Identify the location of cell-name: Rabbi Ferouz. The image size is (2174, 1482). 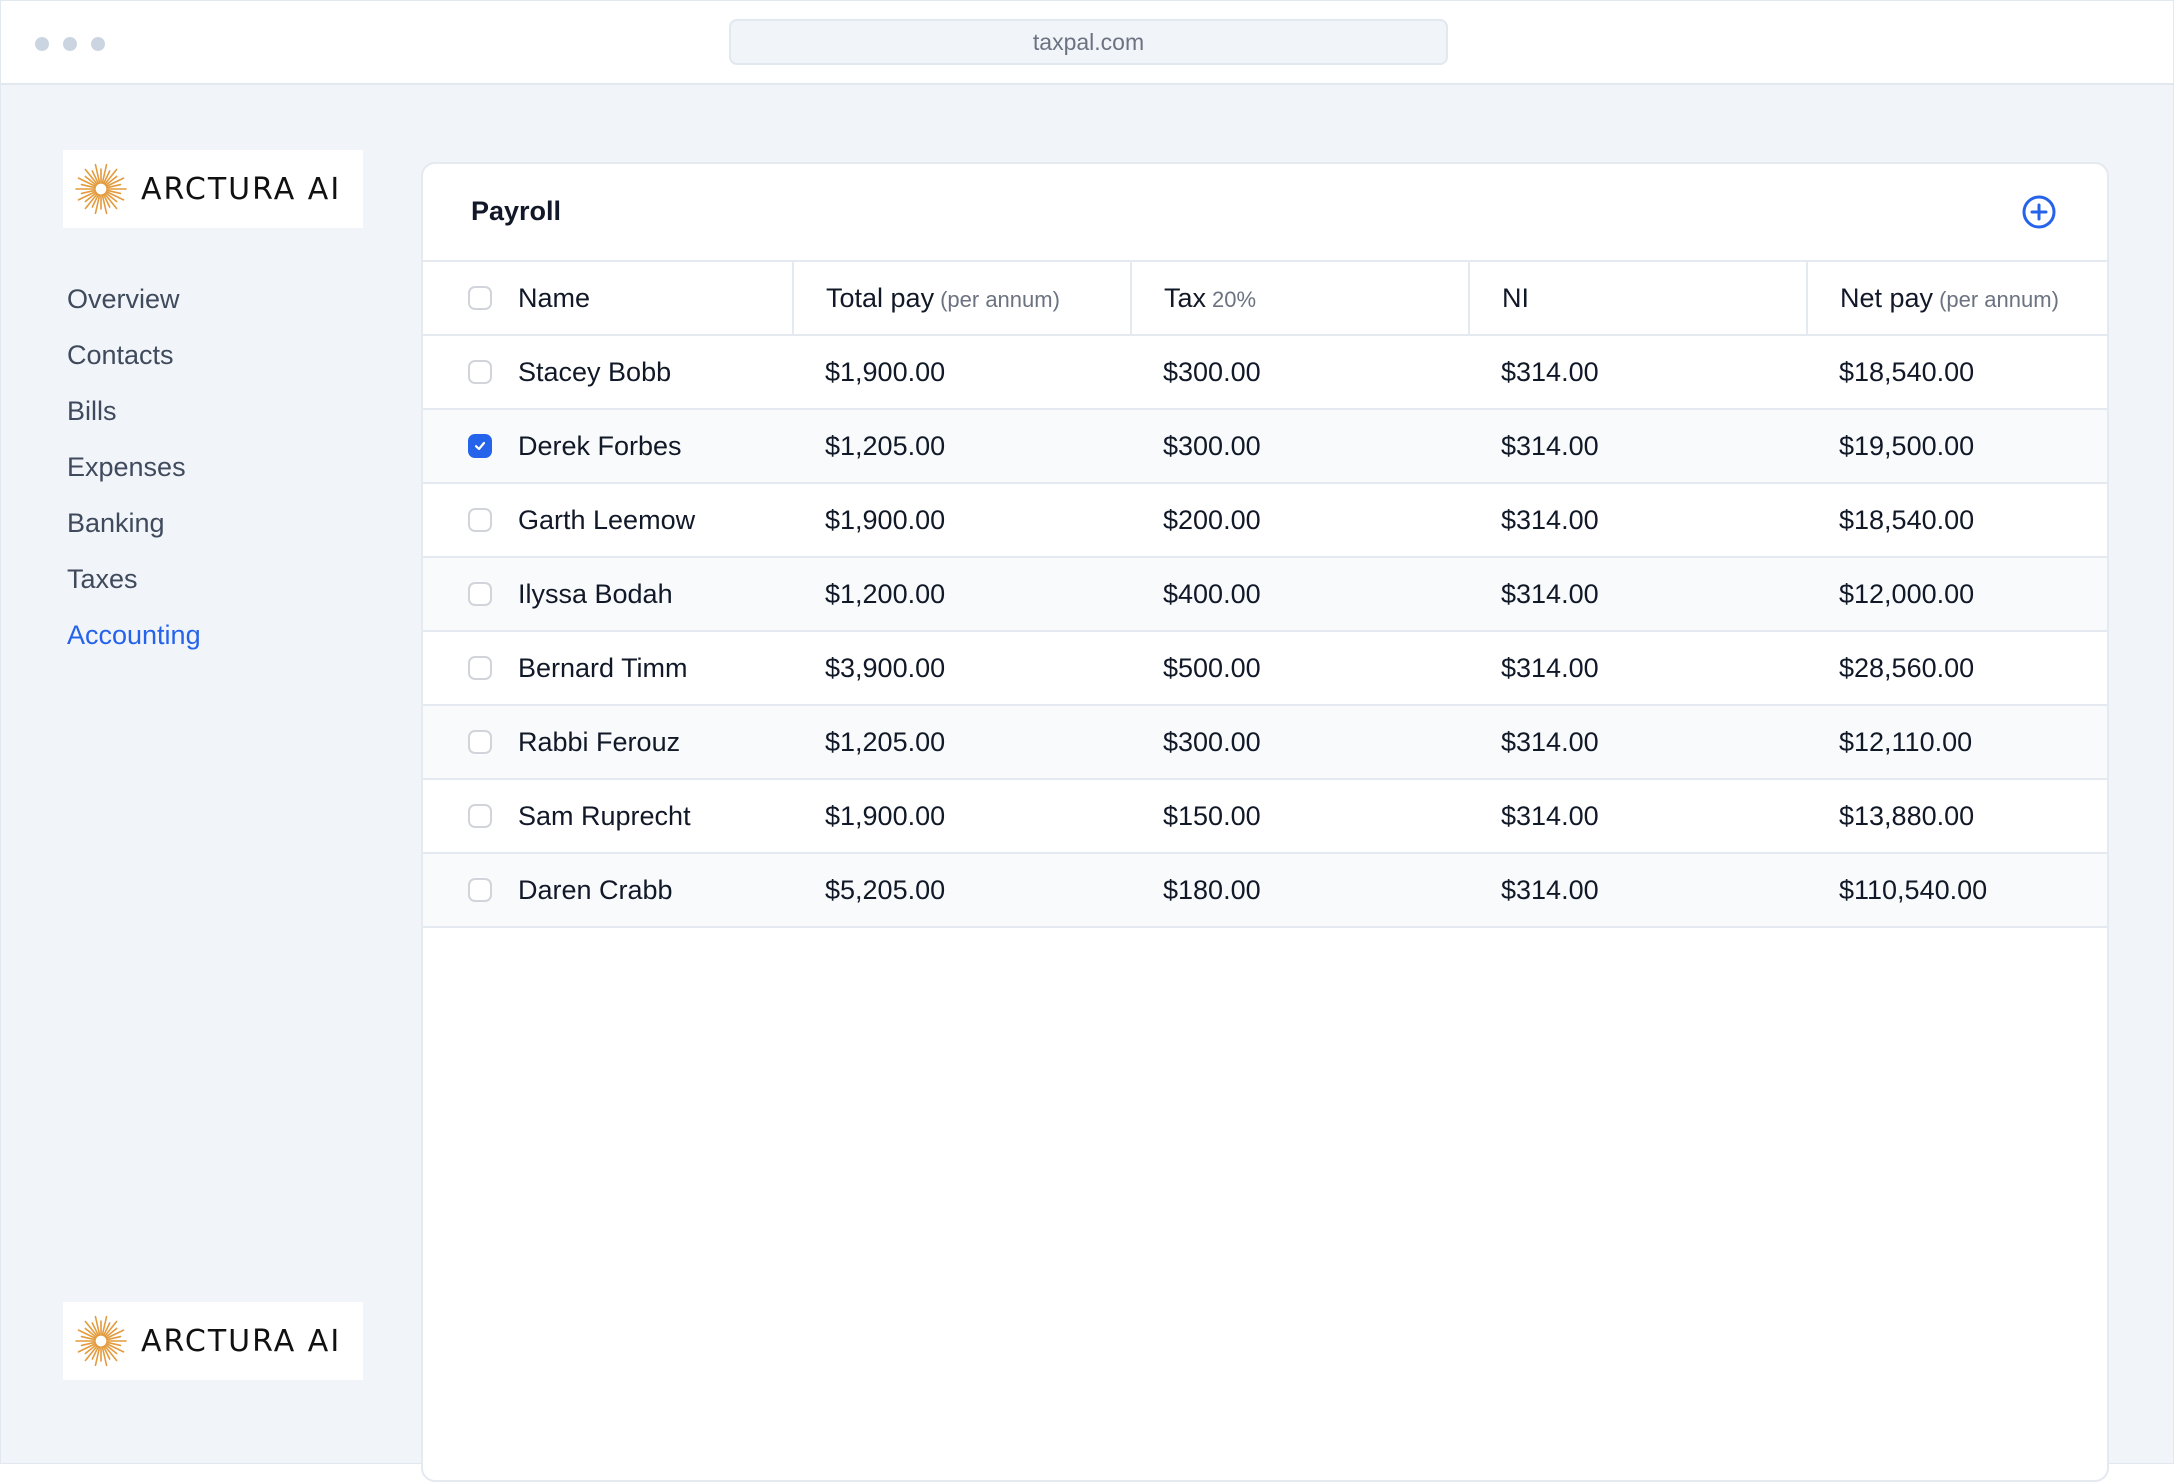
(608, 742).